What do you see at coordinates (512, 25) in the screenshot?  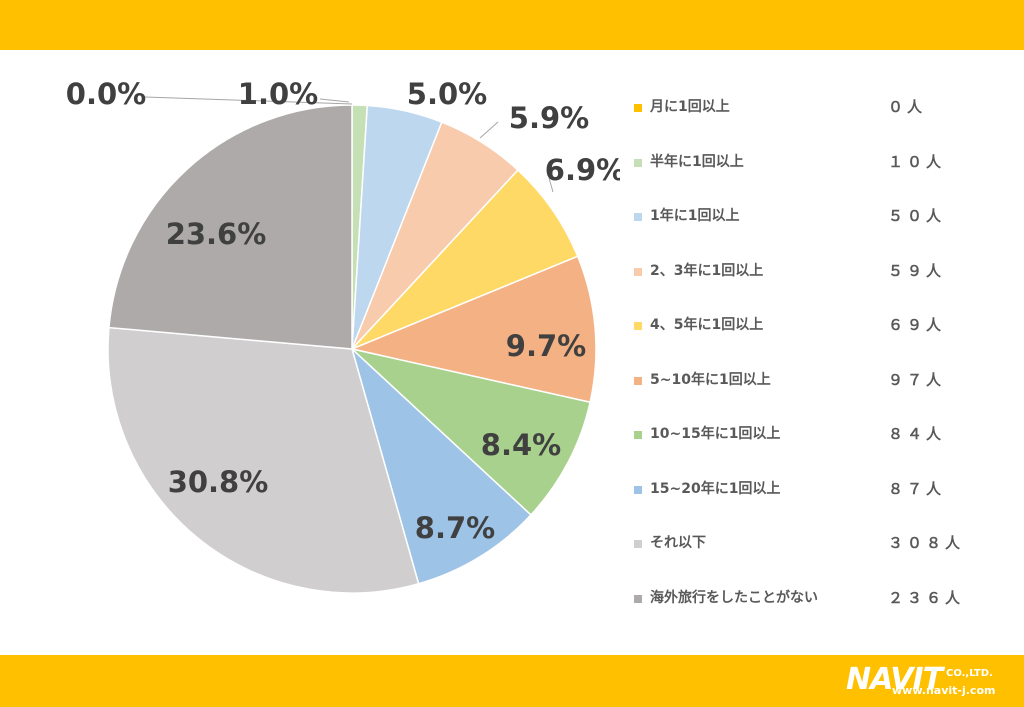 I see `top-banner` at bounding box center [512, 25].